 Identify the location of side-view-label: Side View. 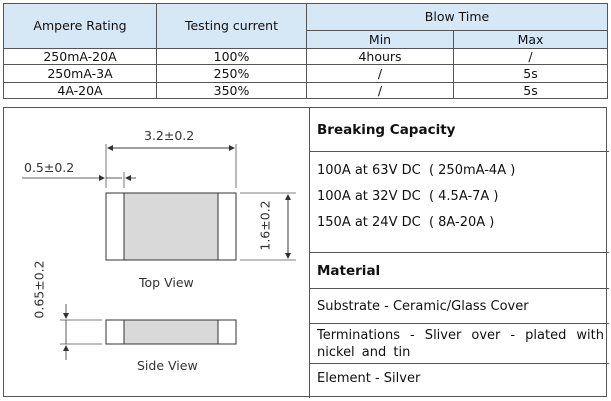
(167, 365).